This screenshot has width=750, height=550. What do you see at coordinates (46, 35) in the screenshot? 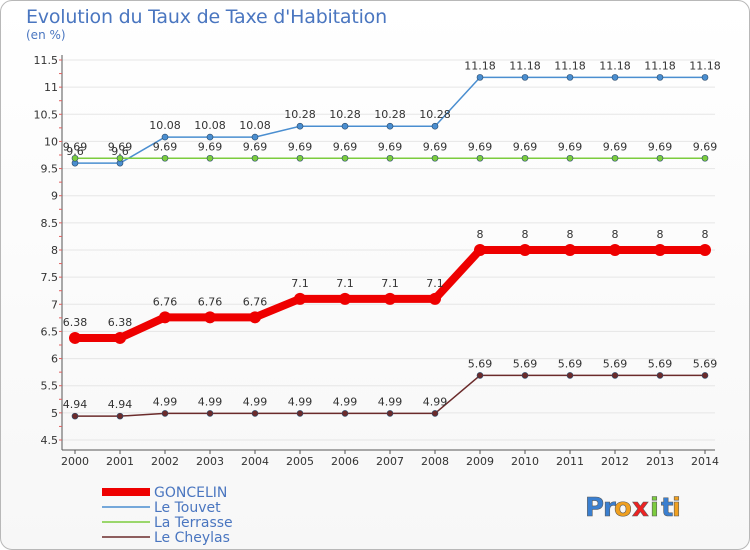
I see `y-axis-unit-label: (en %)` at bounding box center [46, 35].